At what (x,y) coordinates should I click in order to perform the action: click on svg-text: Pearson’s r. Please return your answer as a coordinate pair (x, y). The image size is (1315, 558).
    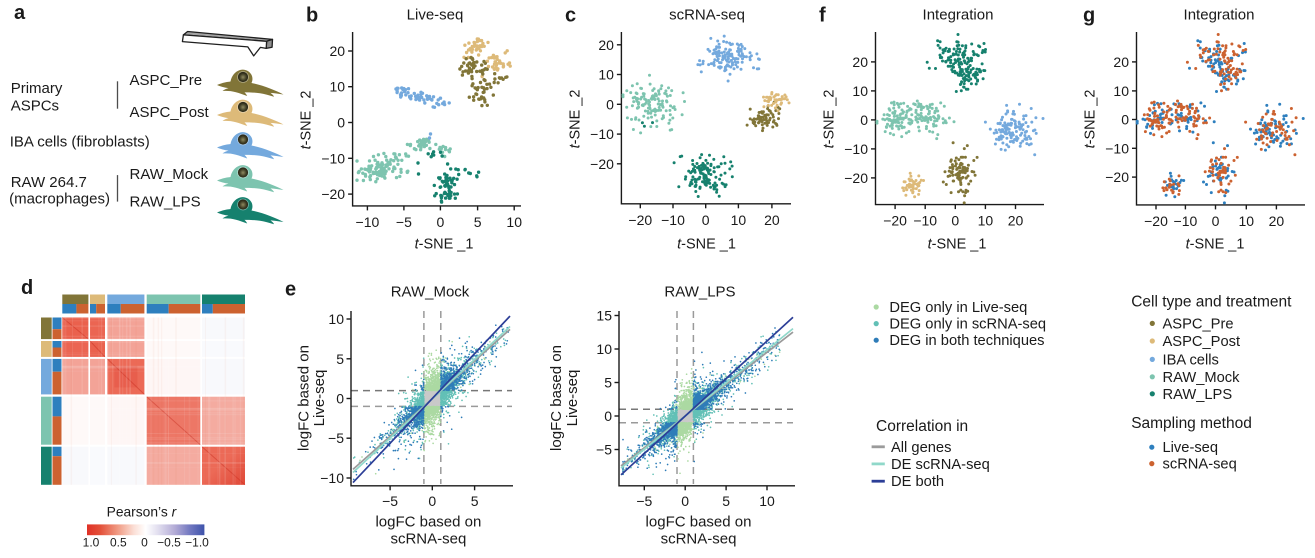
    Looking at the image, I should click on (142, 512).